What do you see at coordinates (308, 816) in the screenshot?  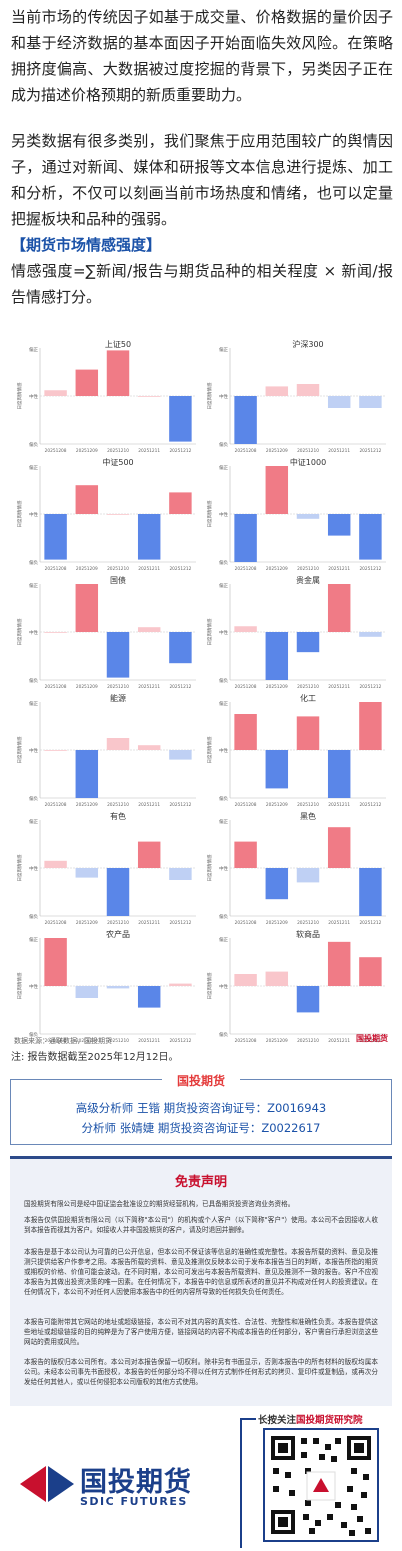 I see `chart-title: 黑色` at bounding box center [308, 816].